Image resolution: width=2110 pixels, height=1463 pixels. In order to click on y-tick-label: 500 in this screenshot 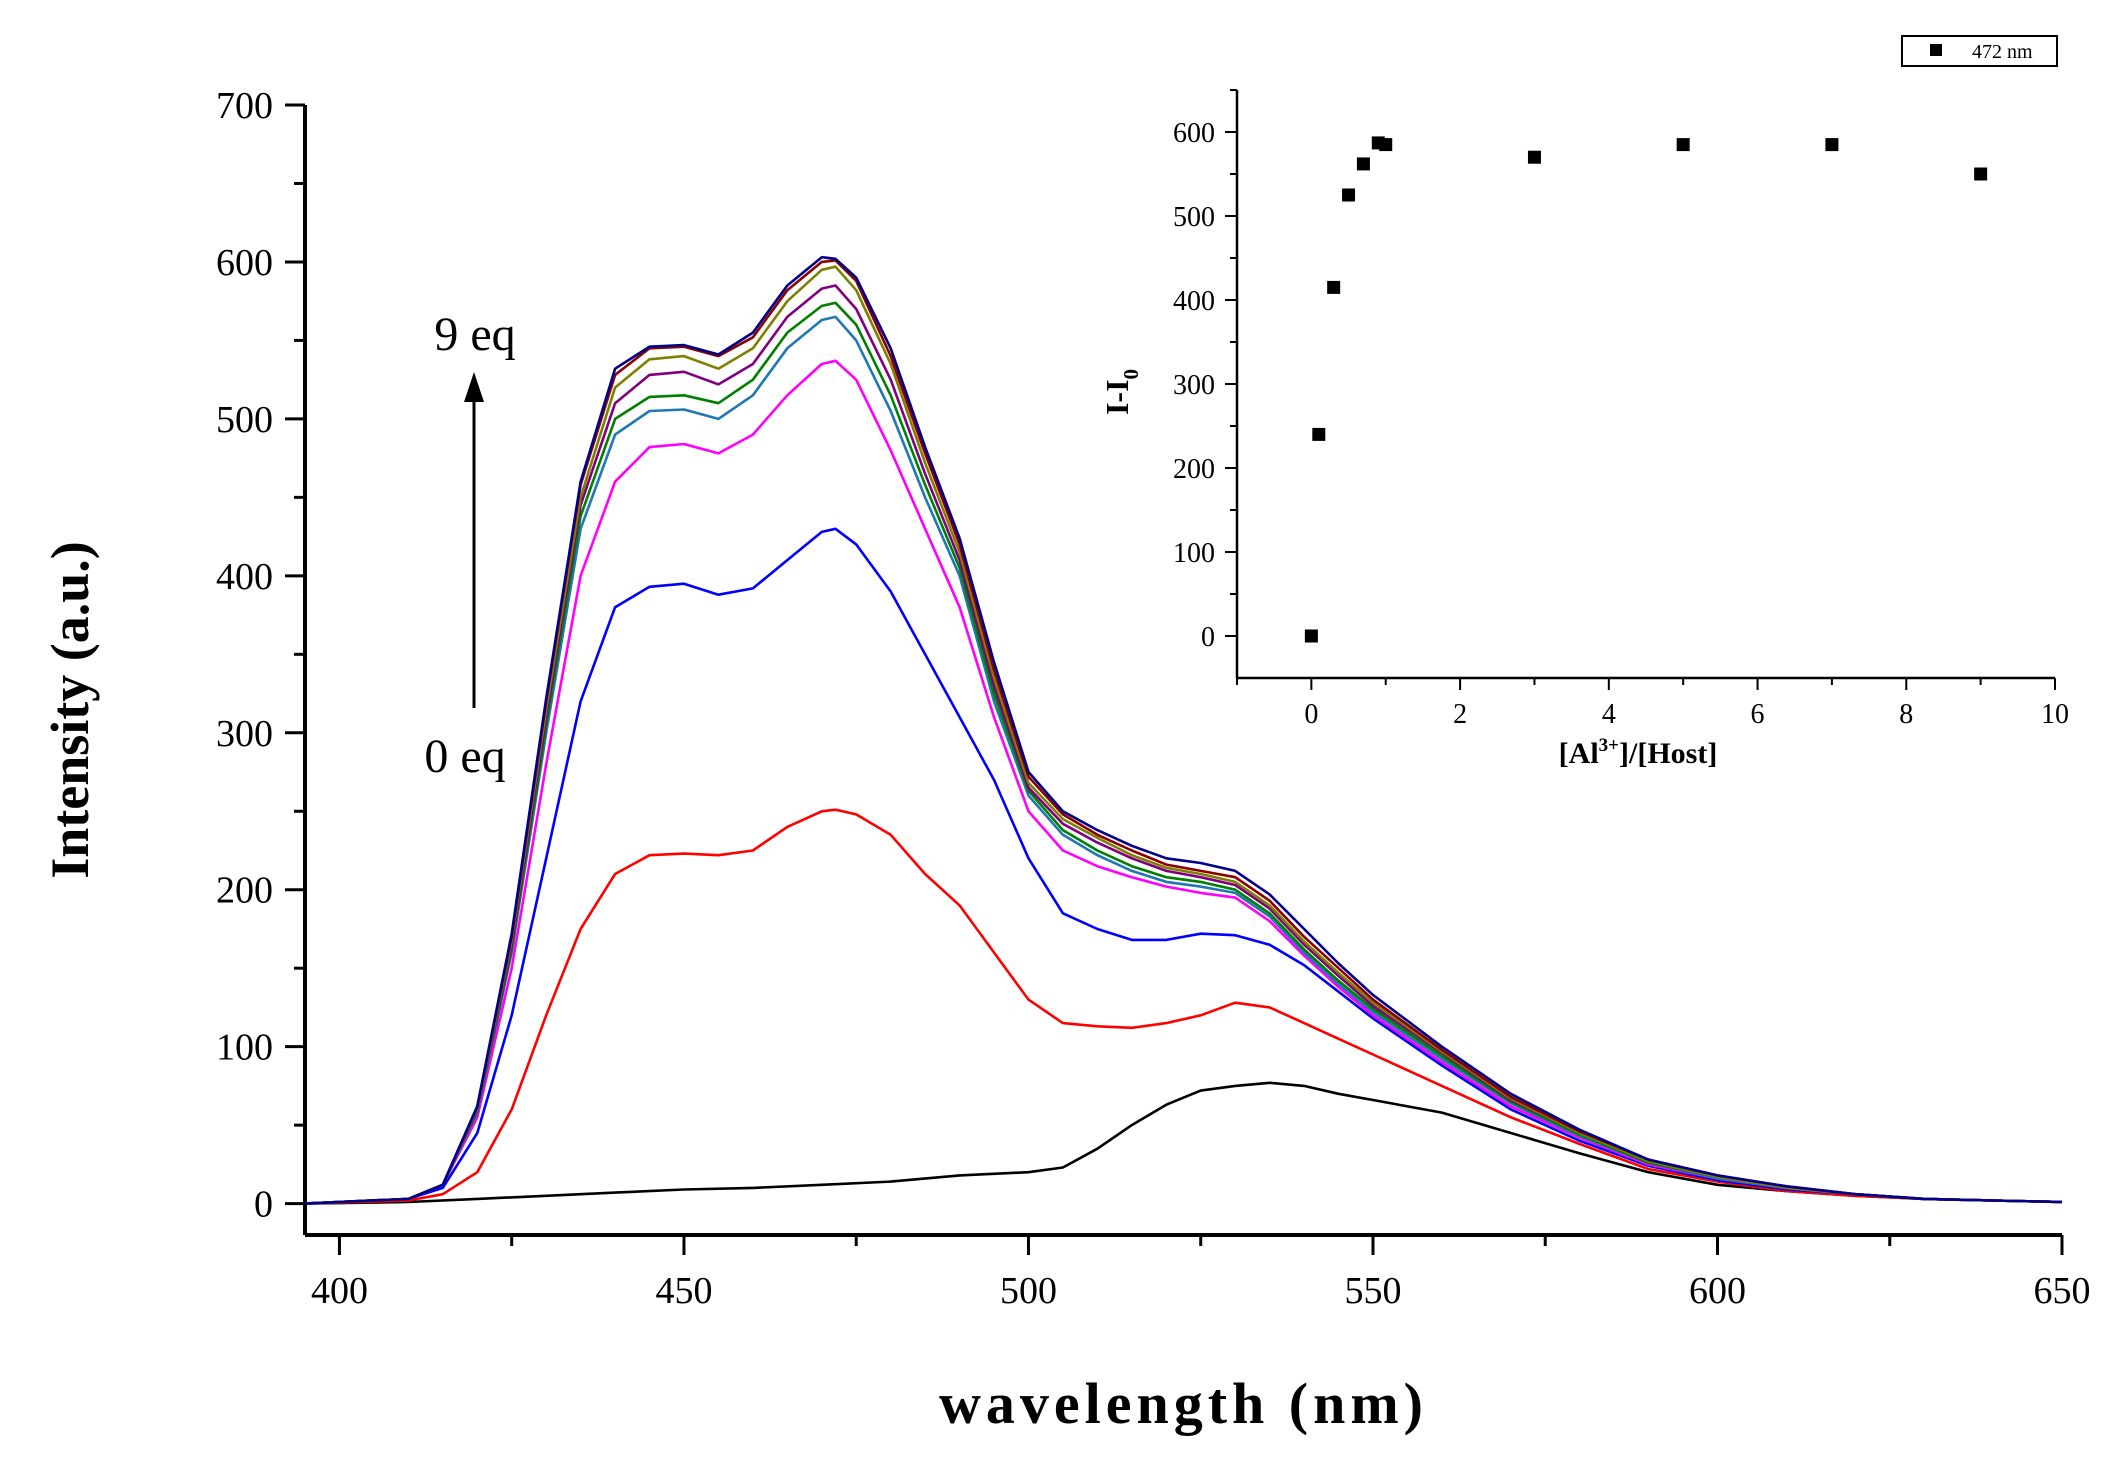, I will do `click(244, 420)`.